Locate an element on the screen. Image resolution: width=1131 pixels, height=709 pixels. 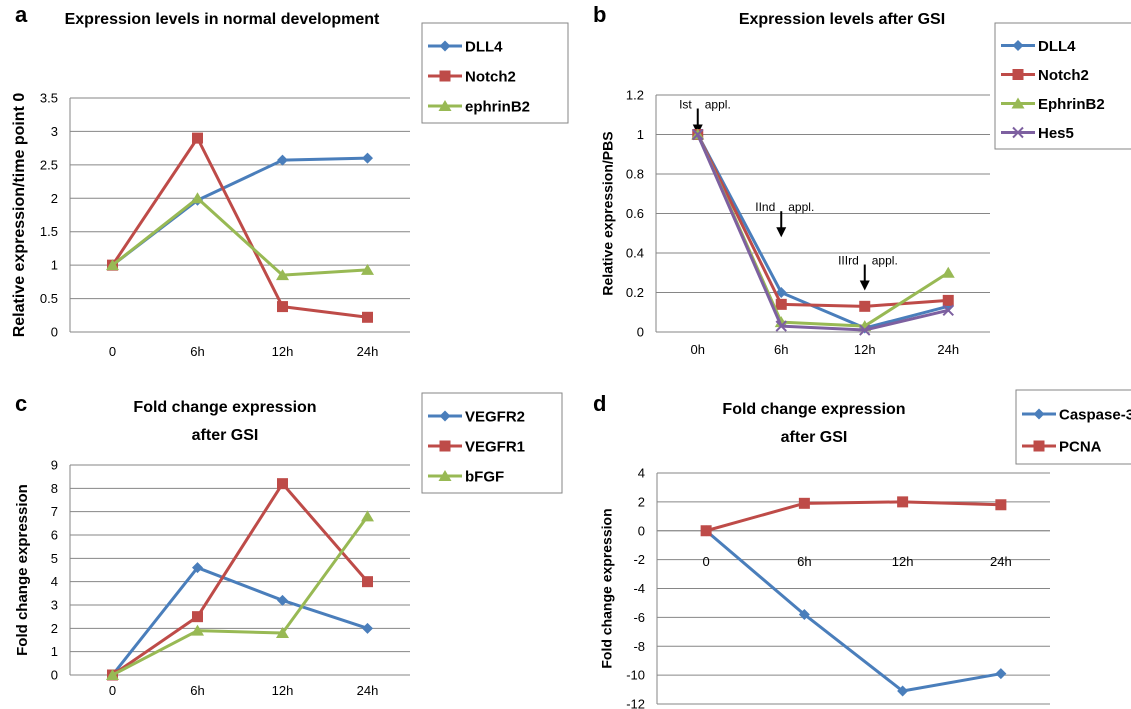
y-tick-label: -6 is located at coordinates (639, 617).